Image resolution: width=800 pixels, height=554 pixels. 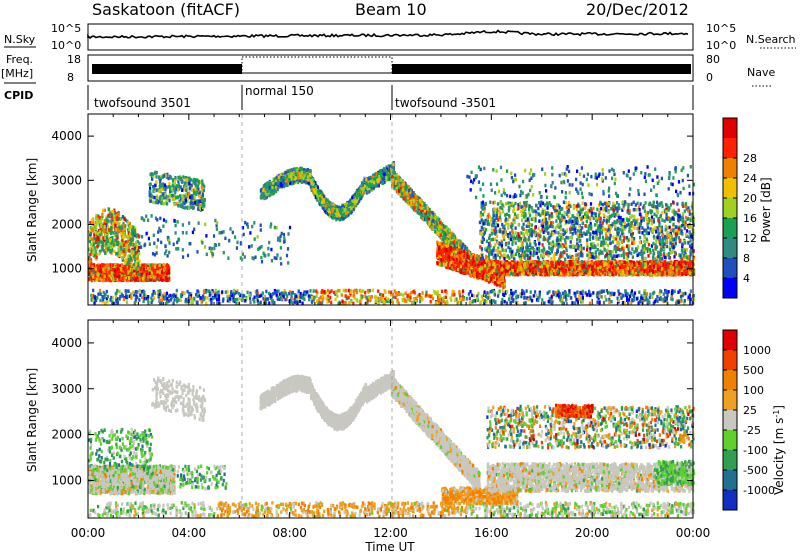 I want to click on power-ytick-label: 1000, so click(x=66, y=269).